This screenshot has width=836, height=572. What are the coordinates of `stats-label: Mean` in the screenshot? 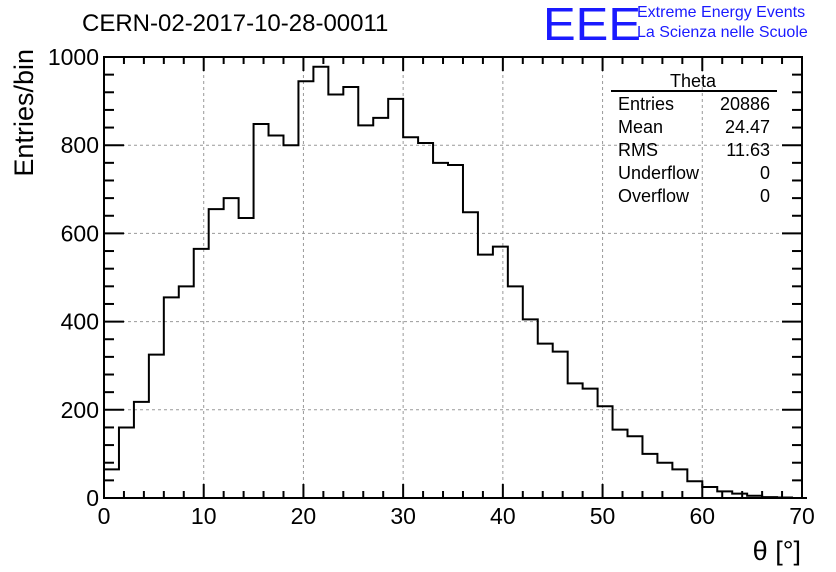 It's located at (640, 127).